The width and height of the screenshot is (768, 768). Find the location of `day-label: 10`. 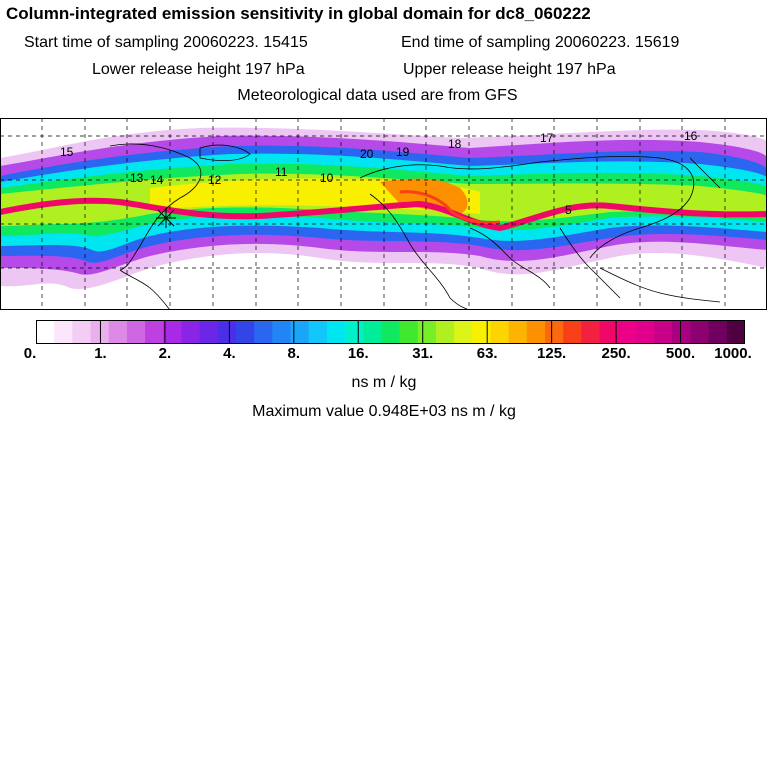

day-label: 10 is located at coordinates (327, 178).